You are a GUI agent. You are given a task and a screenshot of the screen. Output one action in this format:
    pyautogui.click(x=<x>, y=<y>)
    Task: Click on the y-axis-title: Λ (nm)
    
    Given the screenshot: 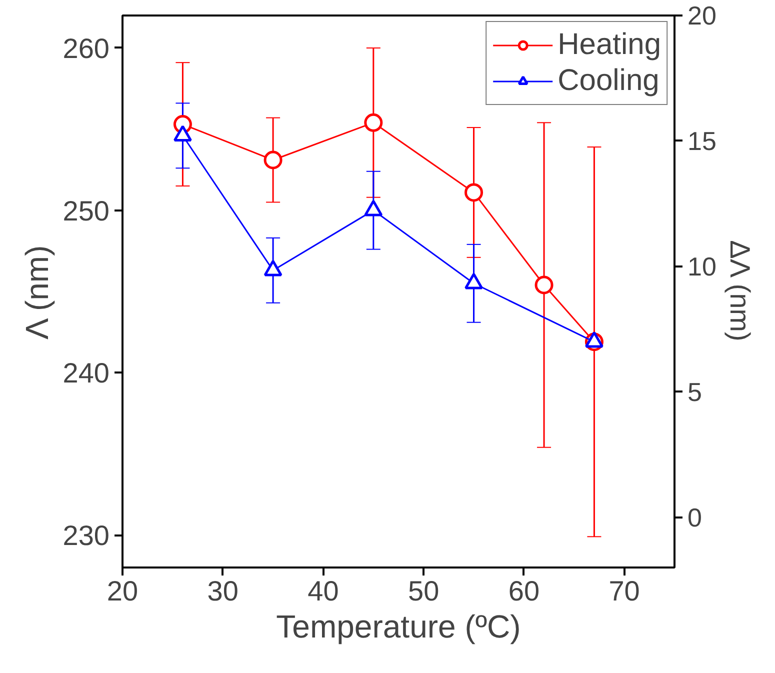 What is the action you would take?
    pyautogui.click(x=36, y=292)
    